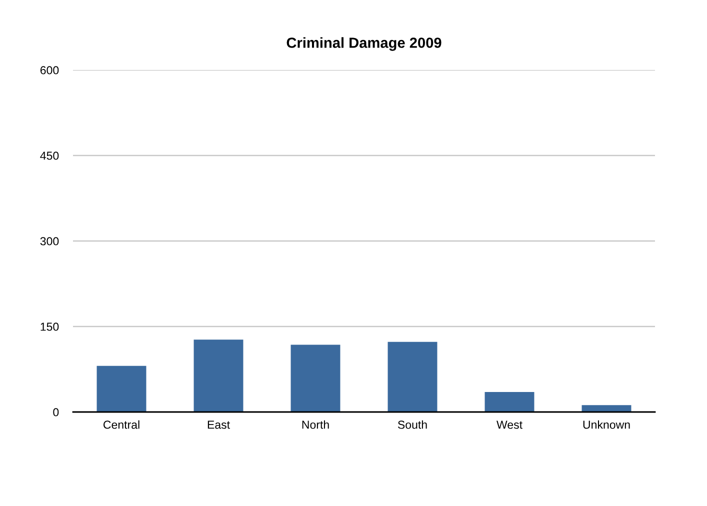 This screenshot has height=506, width=707. Describe the element at coordinates (606, 424) in the screenshot. I see `x-tick-label: Unknown` at that location.